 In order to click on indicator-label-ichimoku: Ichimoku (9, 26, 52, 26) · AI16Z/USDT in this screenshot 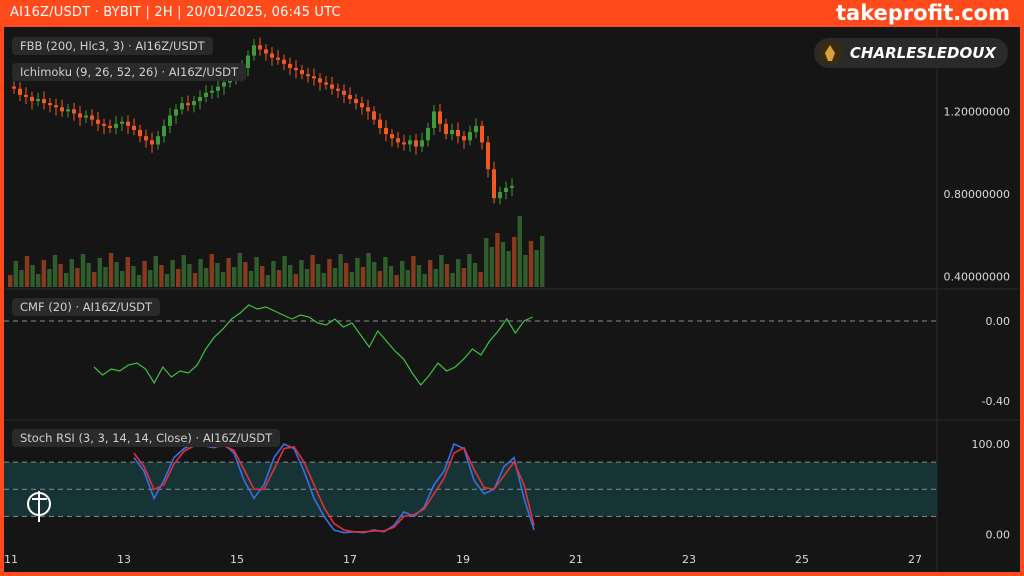, I will do `click(129, 72)`.